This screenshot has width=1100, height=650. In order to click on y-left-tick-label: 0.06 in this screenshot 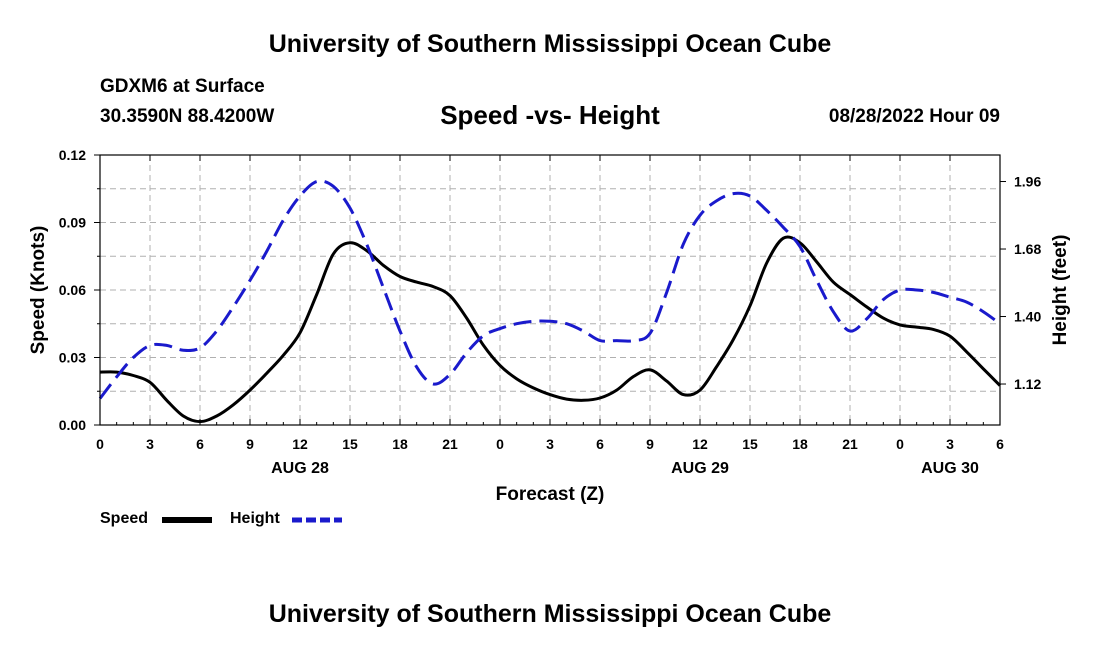, I will do `click(72, 290)`.